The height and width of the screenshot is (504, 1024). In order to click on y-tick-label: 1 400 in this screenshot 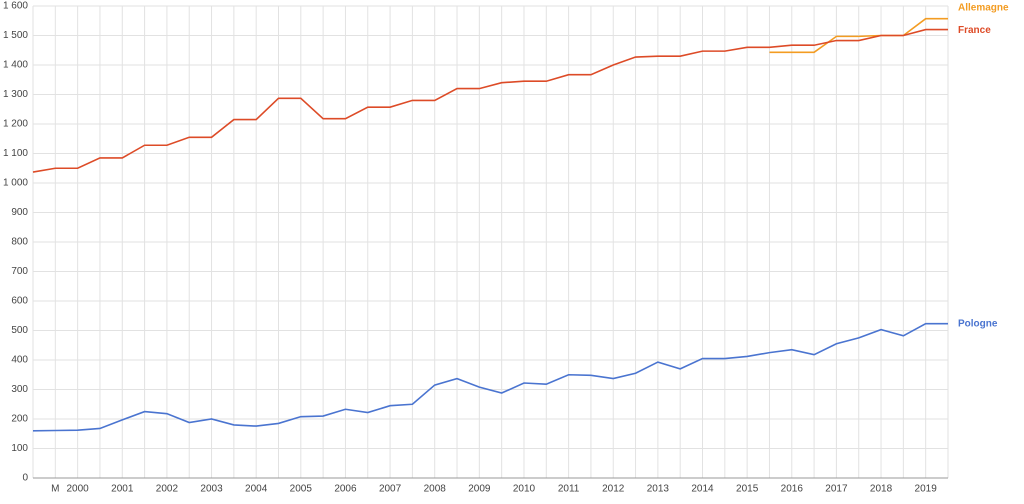, I will do `click(15, 65)`.